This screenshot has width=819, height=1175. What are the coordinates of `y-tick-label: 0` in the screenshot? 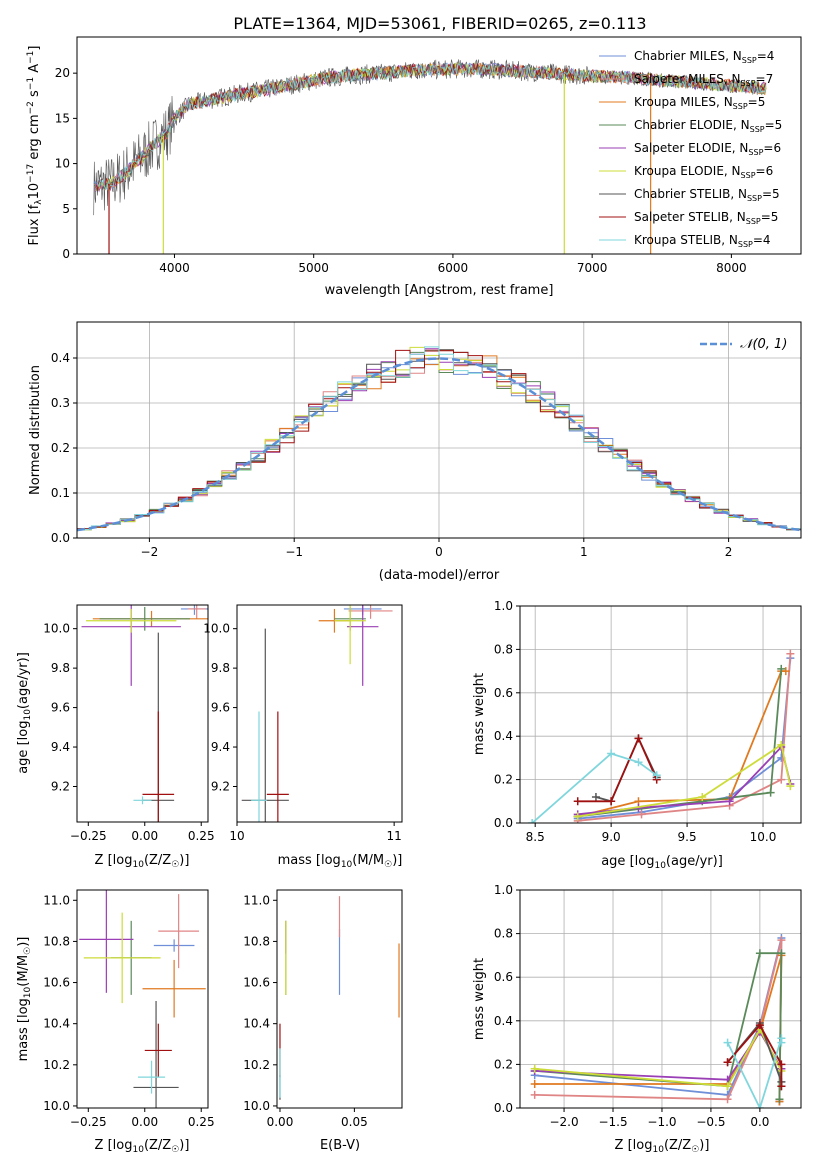 It's located at (66, 254).